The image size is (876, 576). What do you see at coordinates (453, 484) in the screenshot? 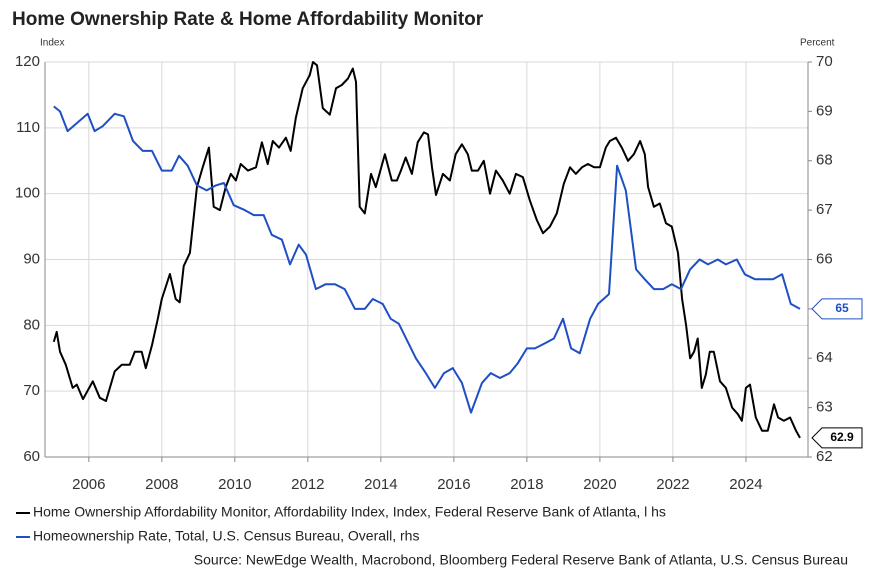
I see `x-tick-label: 2016` at bounding box center [453, 484].